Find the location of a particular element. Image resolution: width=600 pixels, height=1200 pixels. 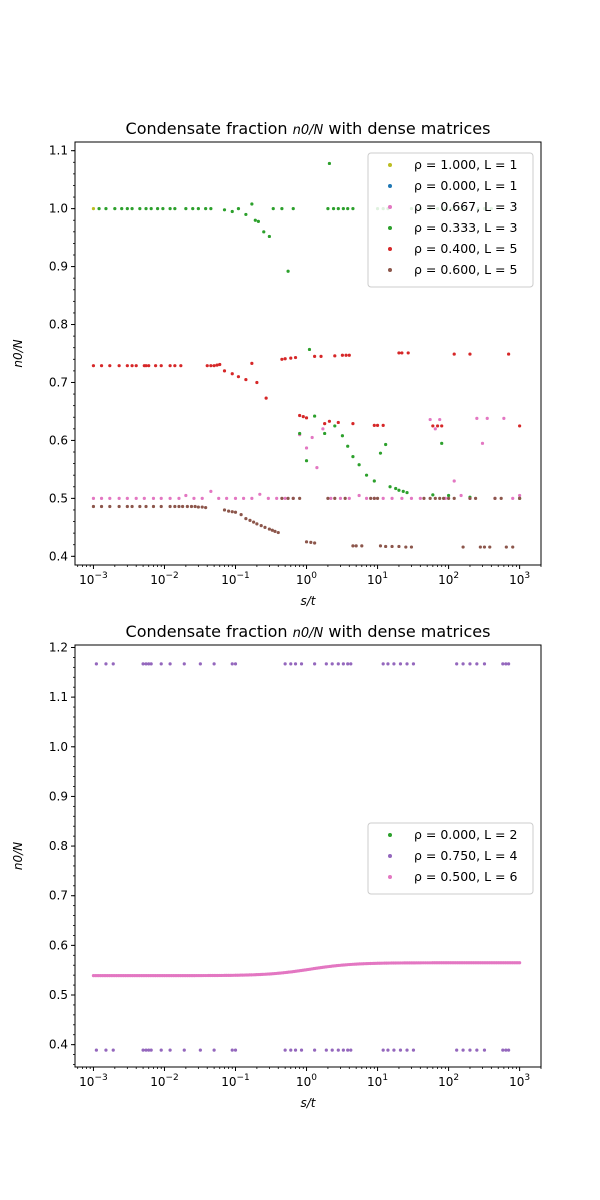

y-tick-label: 0.4 is located at coordinates (58, 556).